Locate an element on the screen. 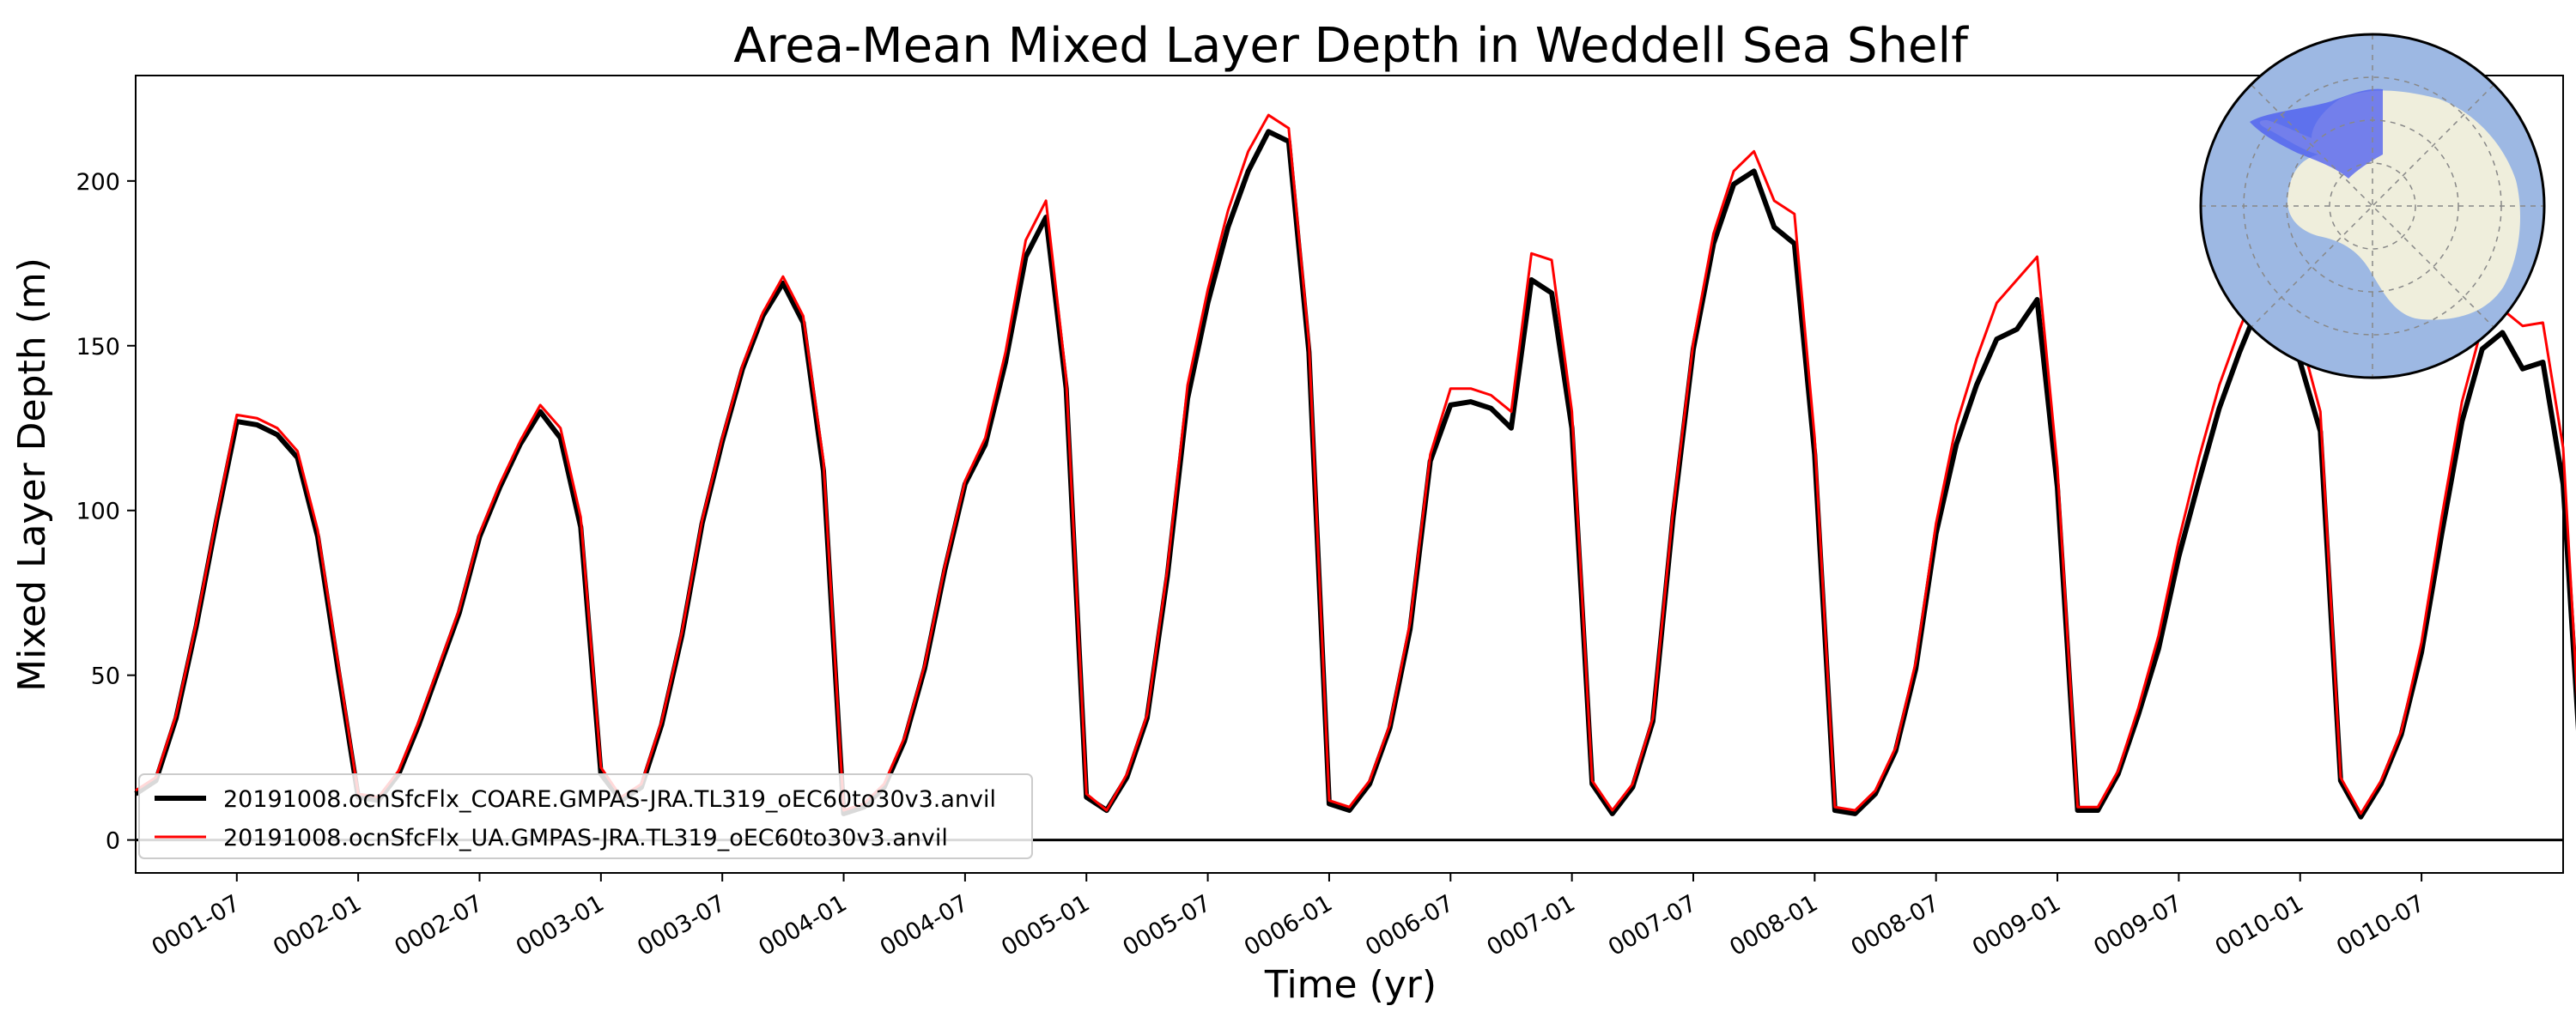 The image size is (2576, 1030). x-tick-label: 0007-01 is located at coordinates (1532, 925).